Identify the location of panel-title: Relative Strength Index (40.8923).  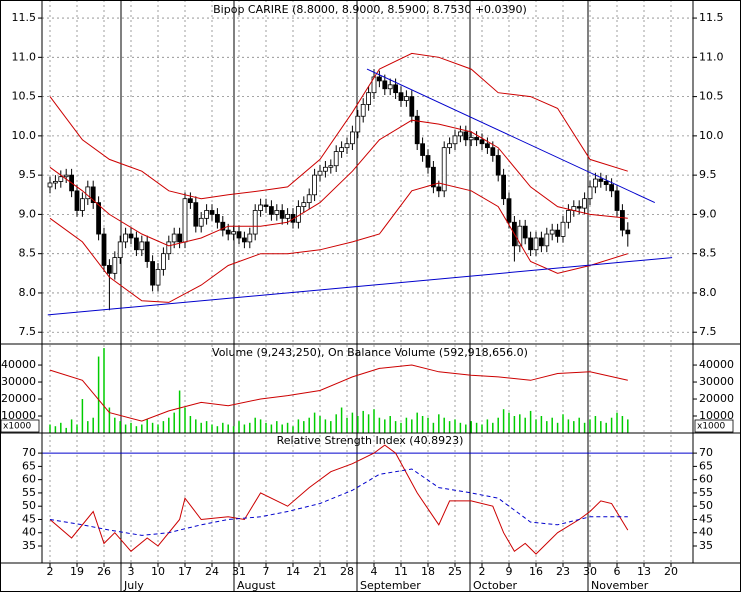
(370, 440).